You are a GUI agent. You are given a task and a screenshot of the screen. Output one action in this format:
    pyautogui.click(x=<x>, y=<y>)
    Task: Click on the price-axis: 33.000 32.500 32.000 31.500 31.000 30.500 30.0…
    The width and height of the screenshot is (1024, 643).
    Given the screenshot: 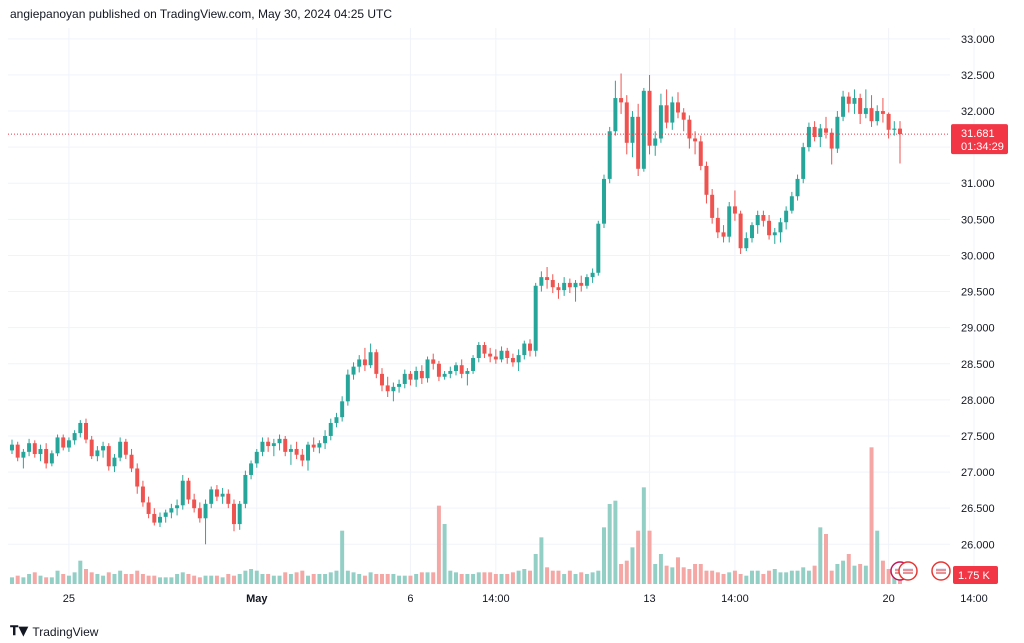 What is the action you would take?
    pyautogui.click(x=978, y=292)
    